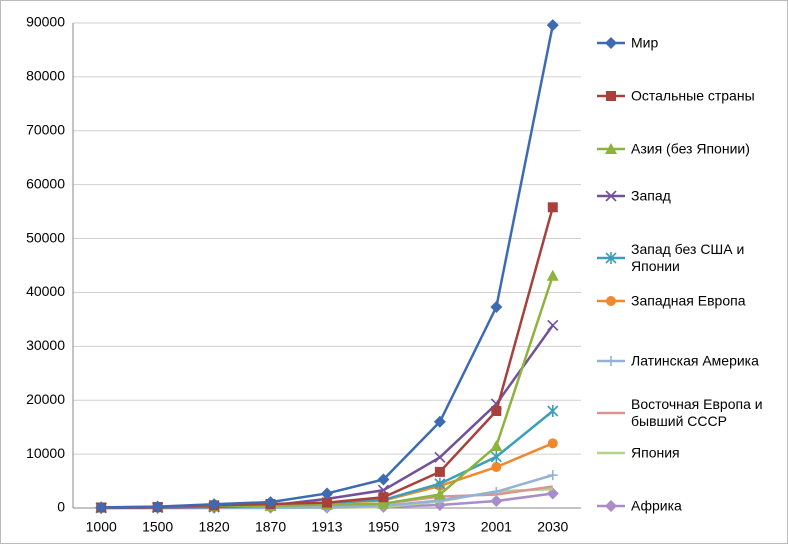 This screenshot has height=544, width=788. What do you see at coordinates (45, 129) in the screenshot?
I see `y-tick-label: 70000` at bounding box center [45, 129].